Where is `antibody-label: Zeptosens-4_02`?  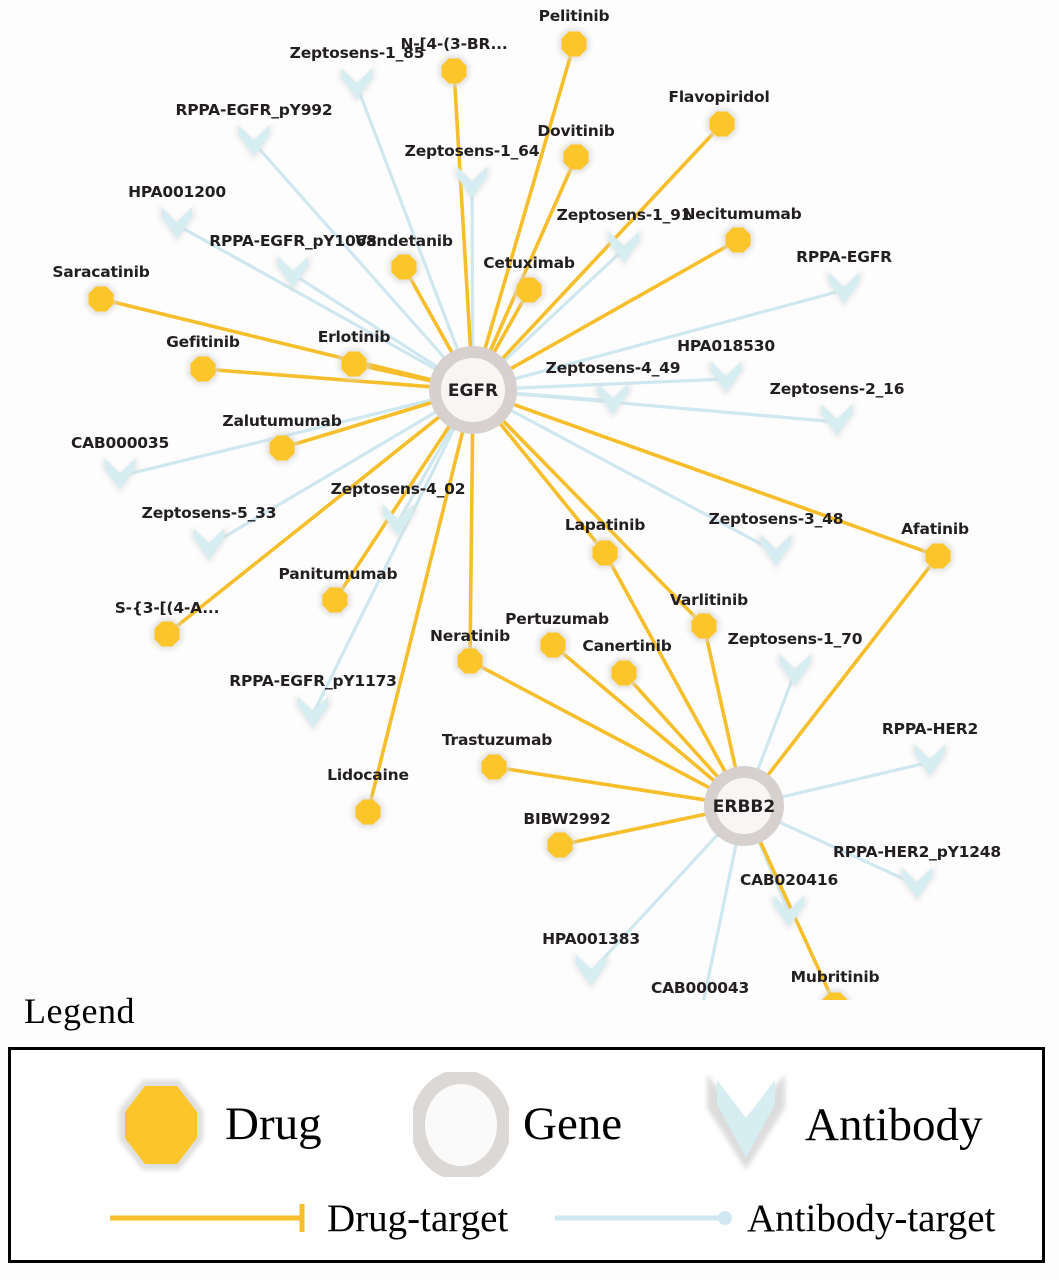
antibody-label: Zeptosens-4_02 is located at coordinates (398, 489).